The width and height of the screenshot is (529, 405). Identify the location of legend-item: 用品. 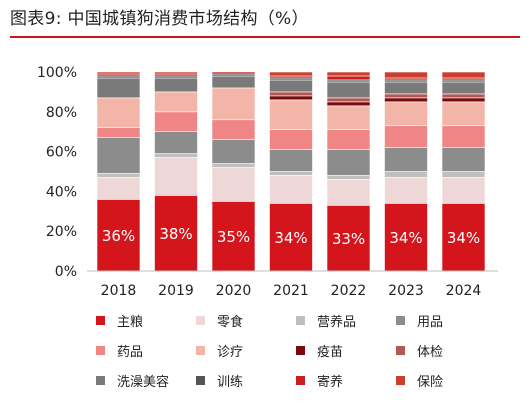
(446, 321).